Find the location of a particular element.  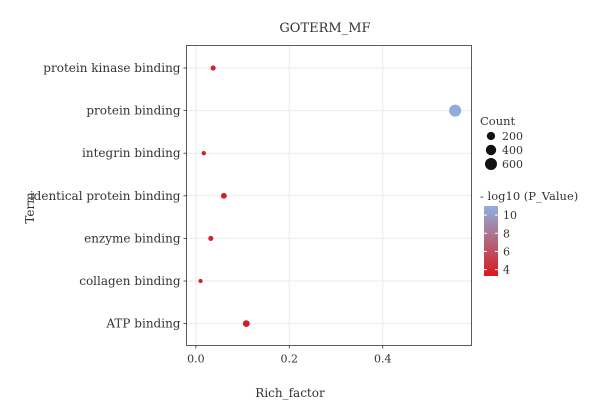

x-axis: 0.0 0.2 0.4 is located at coordinates (289, 355).